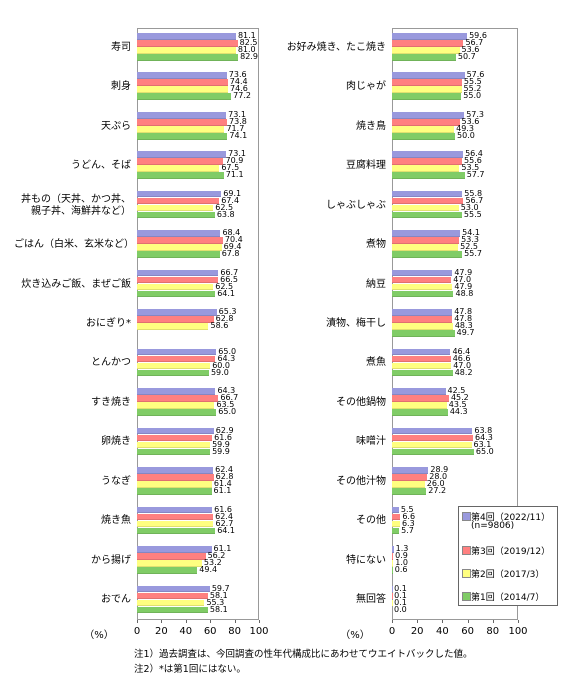 The height and width of the screenshot is (684, 562). I want to click on value-label: 0.0, so click(400, 609).